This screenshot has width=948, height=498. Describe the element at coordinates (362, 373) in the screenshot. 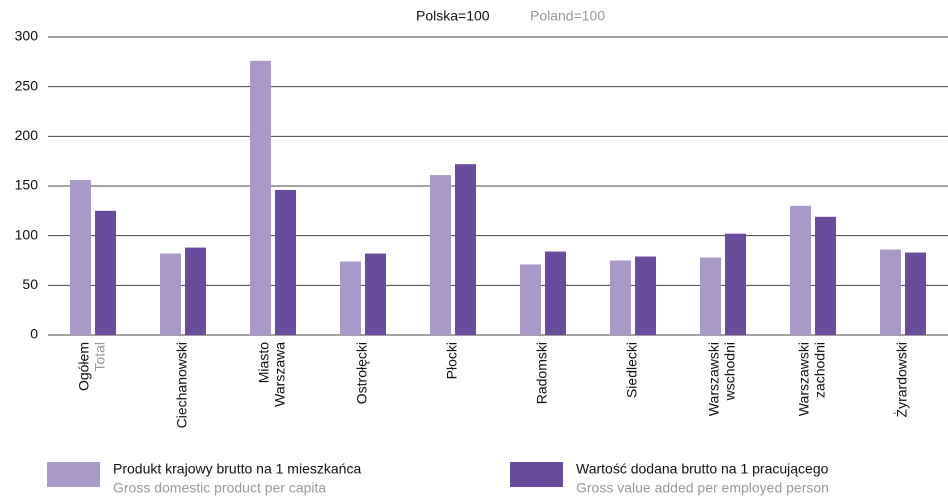

I see `x-tick-label: Ostrołęcki` at that location.